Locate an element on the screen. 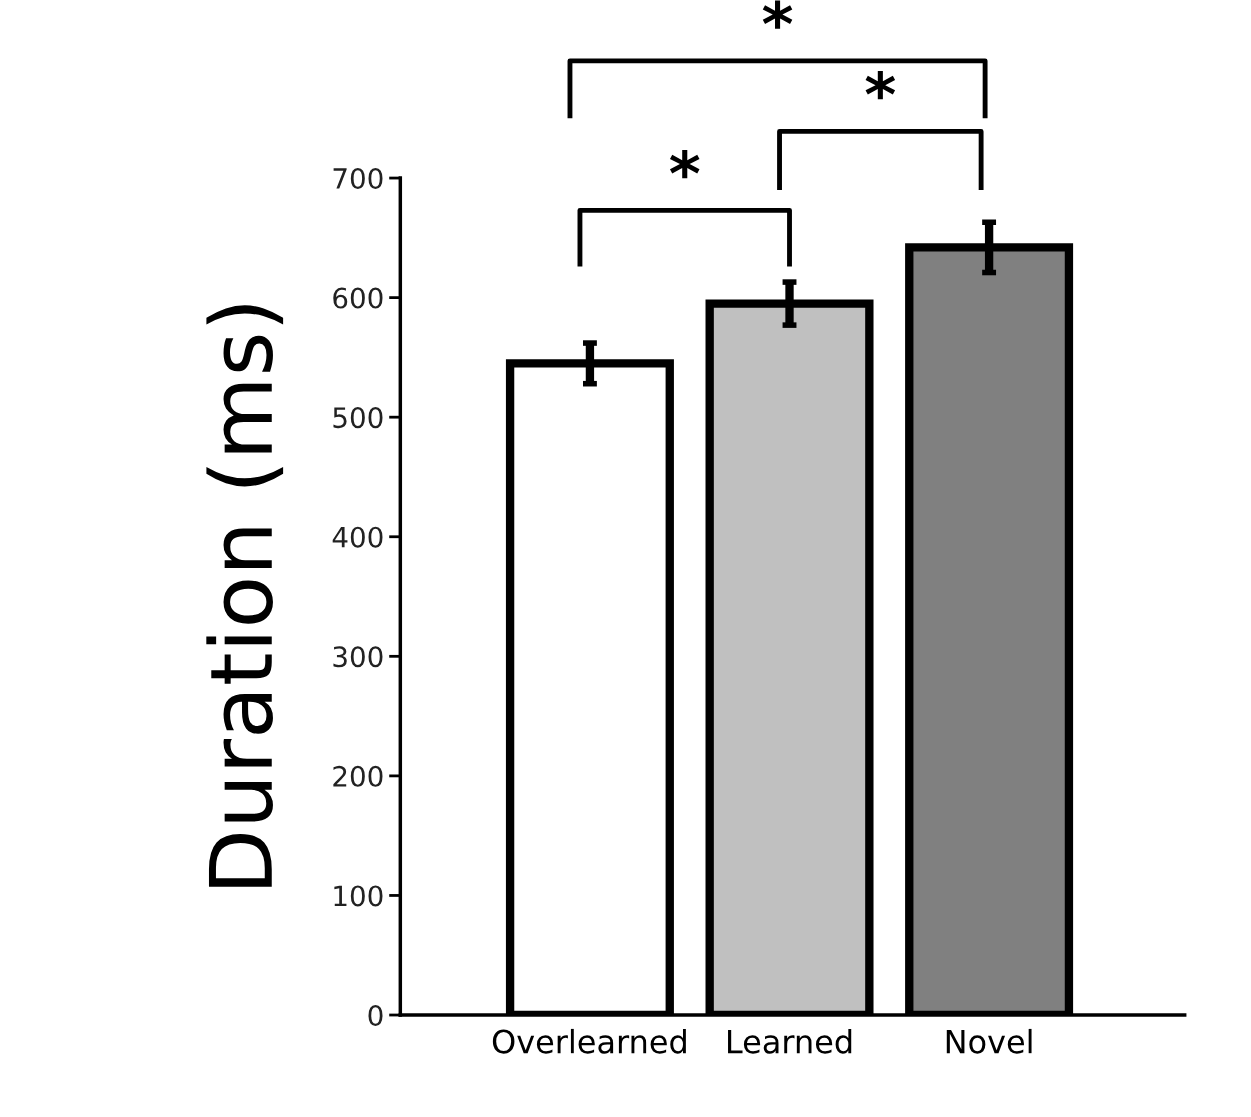 Image resolution: width=1251 pixels, height=1117 pixels. x-tick-label: Novel is located at coordinates (989, 1041).